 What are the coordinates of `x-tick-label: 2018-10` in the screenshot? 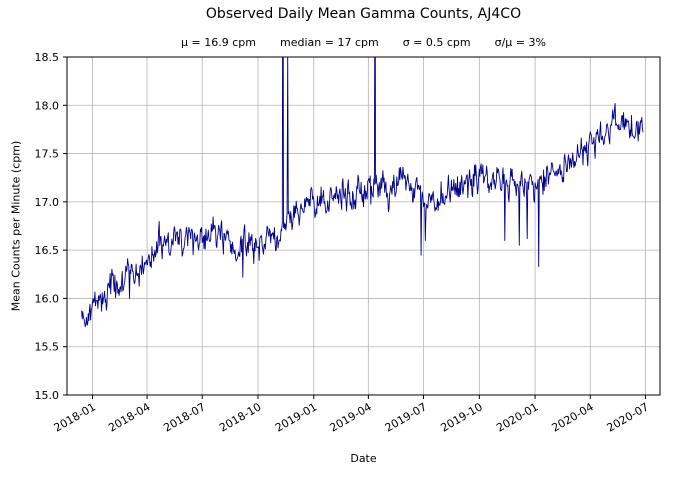 It's located at (240, 417).